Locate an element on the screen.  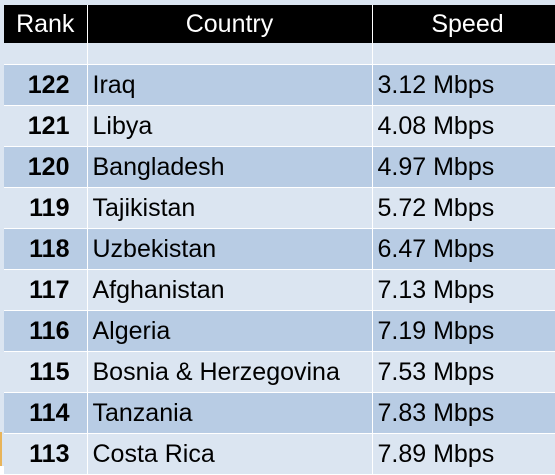
table-row: 119 Tajikistan 5.72 Mbps is located at coordinates (279, 208).